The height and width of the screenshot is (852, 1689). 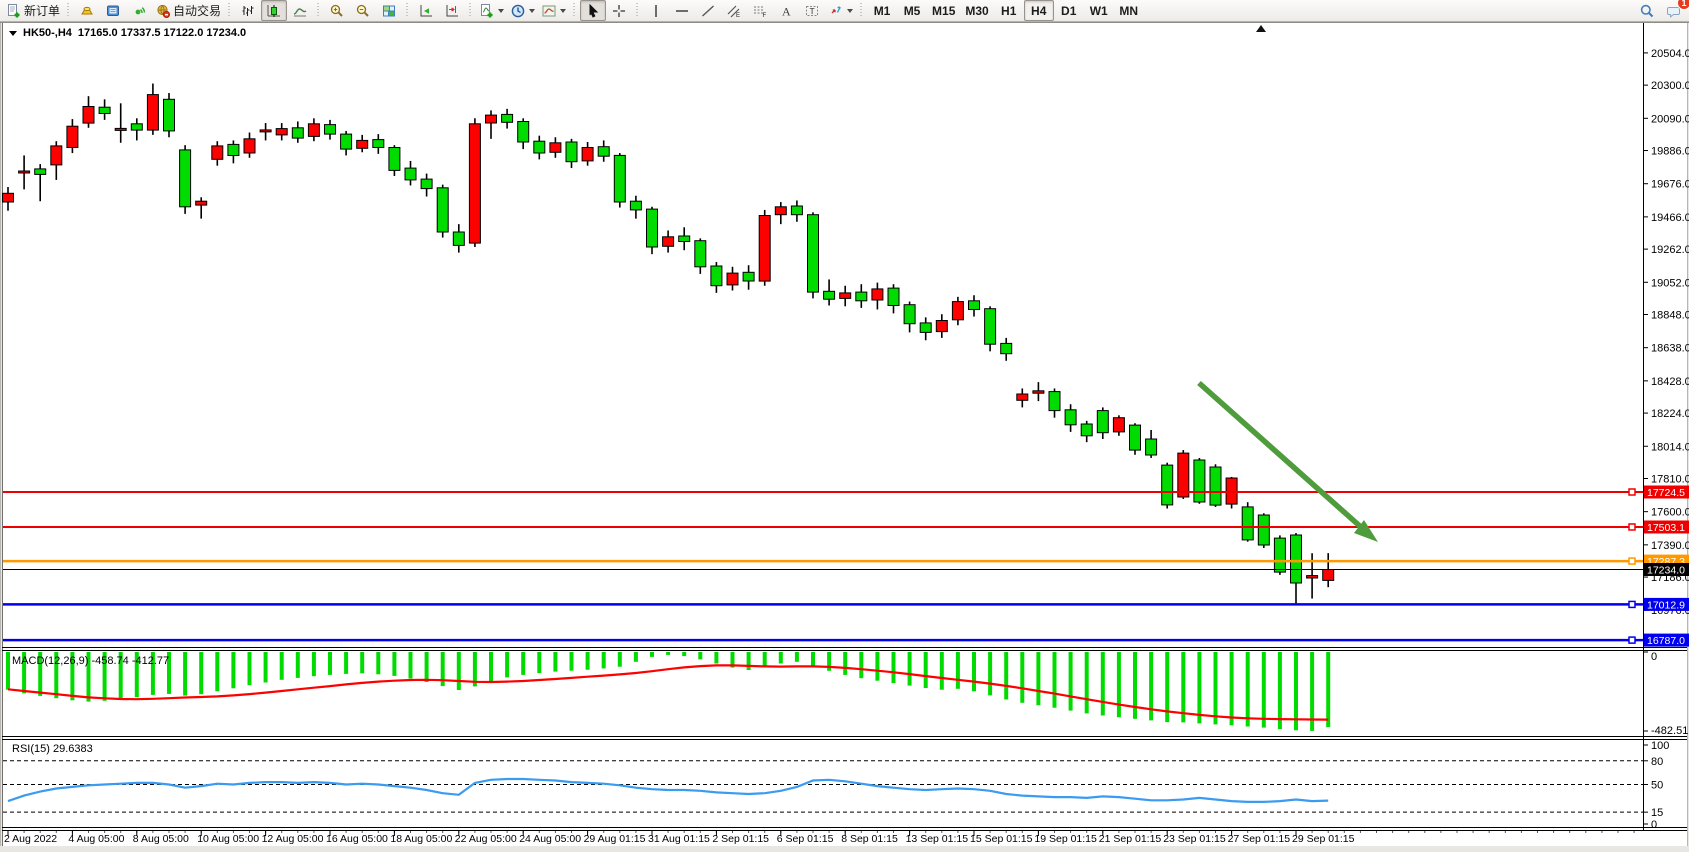 What do you see at coordinates (679, 839) in the screenshot?
I see `svg-text: 31 Aug 01:15` at bounding box center [679, 839].